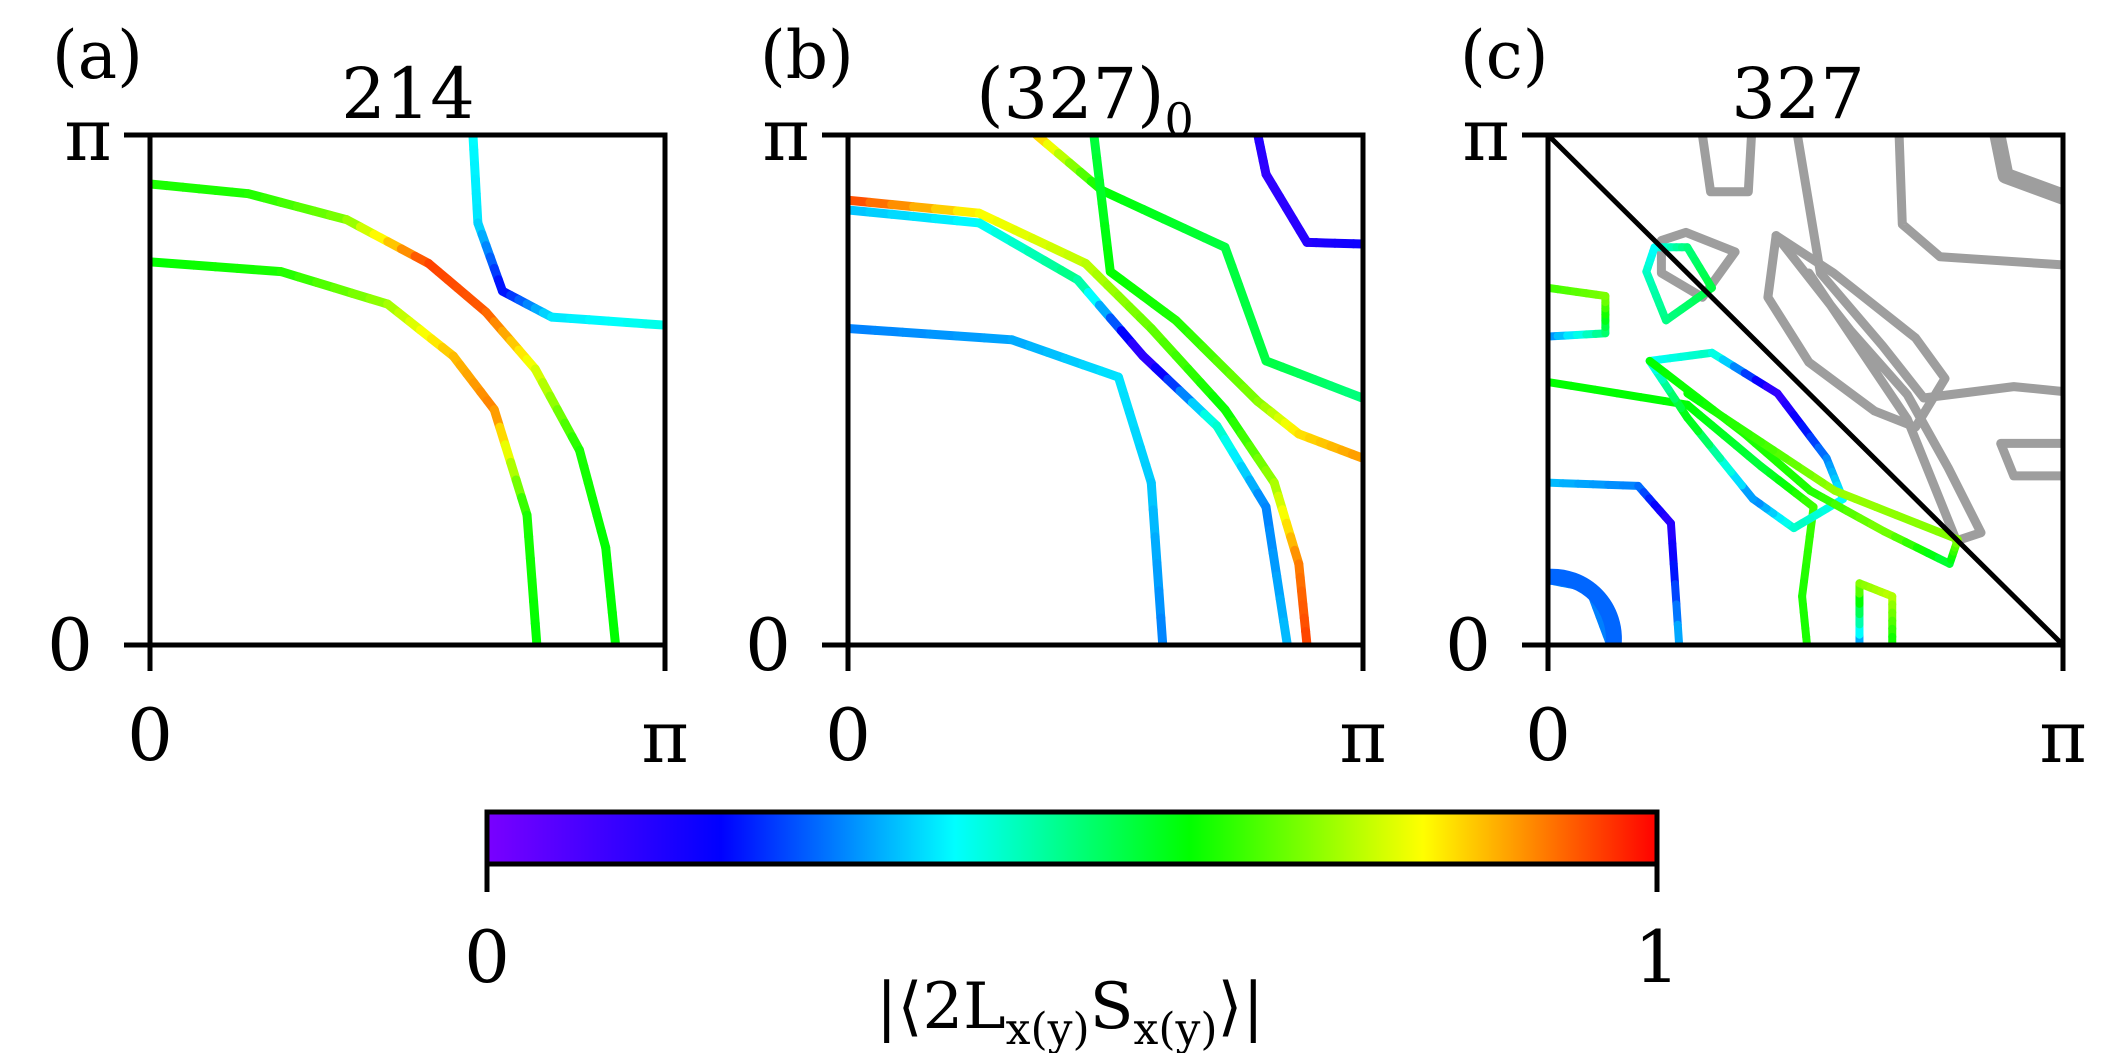 This screenshot has height=1053, width=2117. What do you see at coordinates (150, 735) in the screenshot?
I see `a-xtick-0: 0` at bounding box center [150, 735].